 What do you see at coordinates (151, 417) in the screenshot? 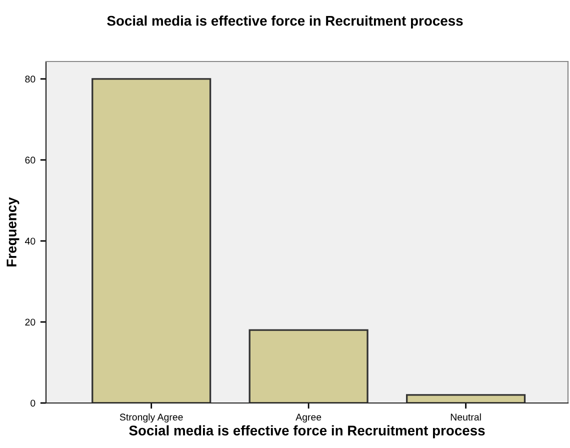
I see `x-tick-label: Strongly Agree` at bounding box center [151, 417].